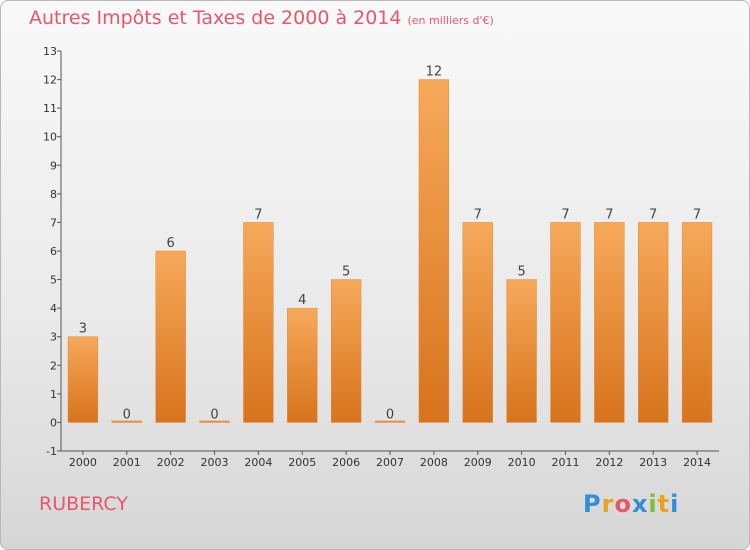 The height and width of the screenshot is (550, 750). I want to click on commune-name: RUBERCY, so click(83, 504).